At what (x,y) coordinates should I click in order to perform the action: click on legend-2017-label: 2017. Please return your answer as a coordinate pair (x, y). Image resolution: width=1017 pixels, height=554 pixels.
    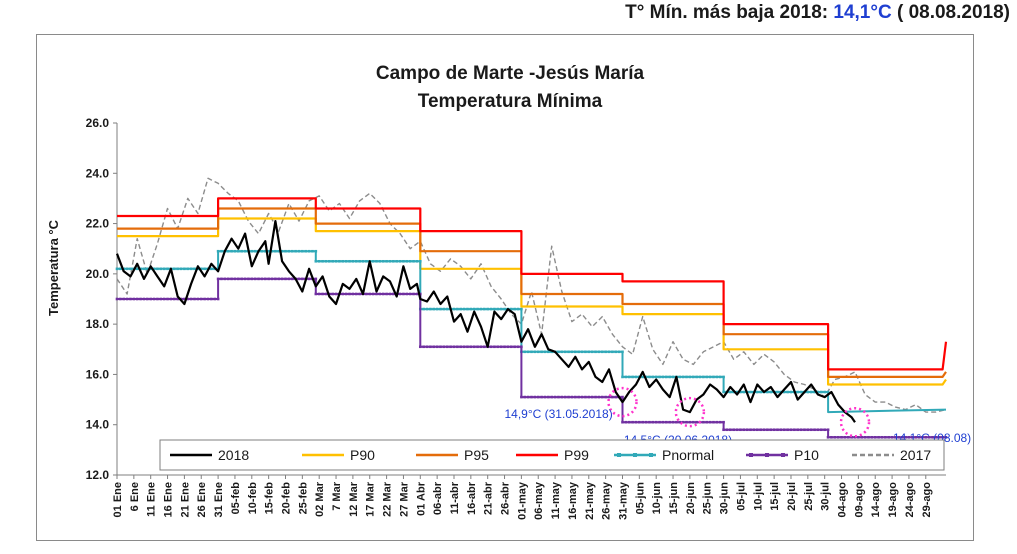
    Looking at the image, I should click on (915, 455).